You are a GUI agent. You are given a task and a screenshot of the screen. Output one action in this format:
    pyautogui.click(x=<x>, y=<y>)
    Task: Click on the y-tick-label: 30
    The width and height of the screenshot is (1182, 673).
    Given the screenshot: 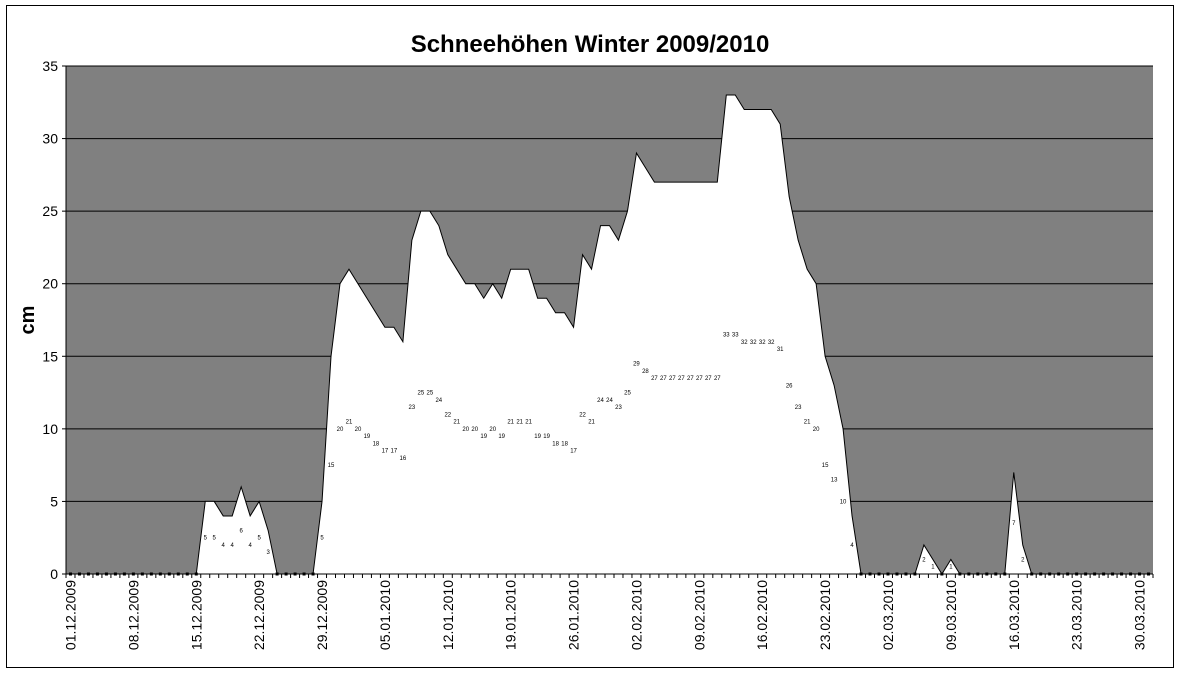 What is the action you would take?
    pyautogui.click(x=50, y=139)
    